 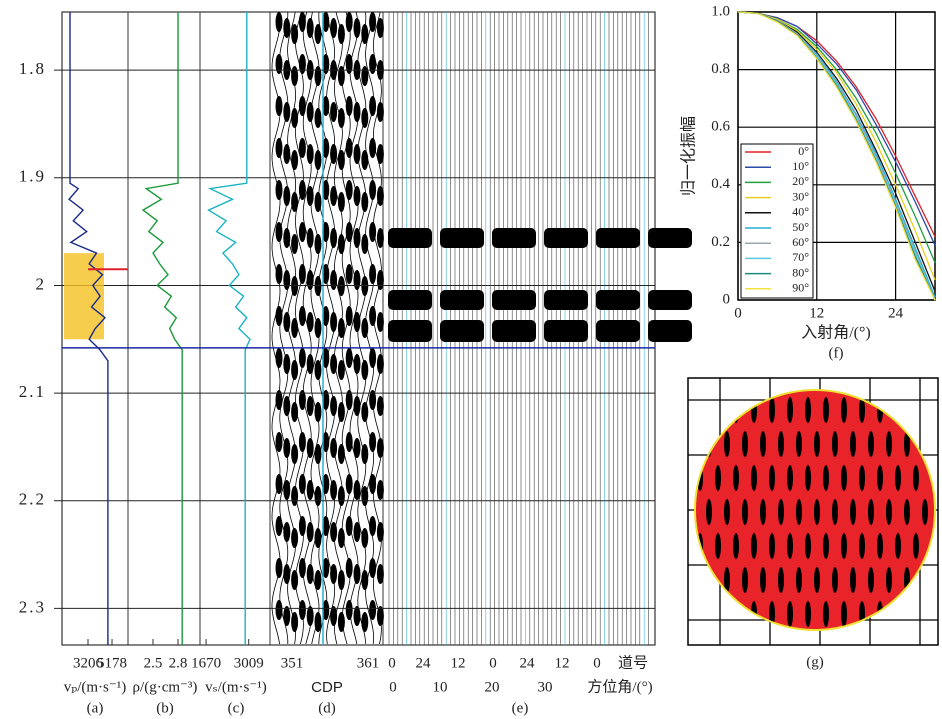 What do you see at coordinates (327, 687) in the screenshot?
I see `x-axis-label: CDP` at bounding box center [327, 687].